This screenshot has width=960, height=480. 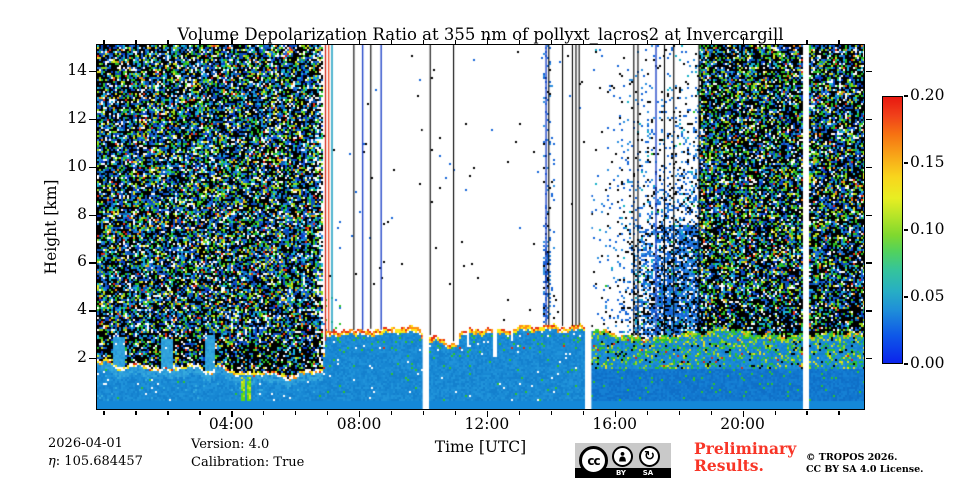 What do you see at coordinates (77, 165) in the screenshot?
I see `y-tick-label: 10` at bounding box center [77, 165].